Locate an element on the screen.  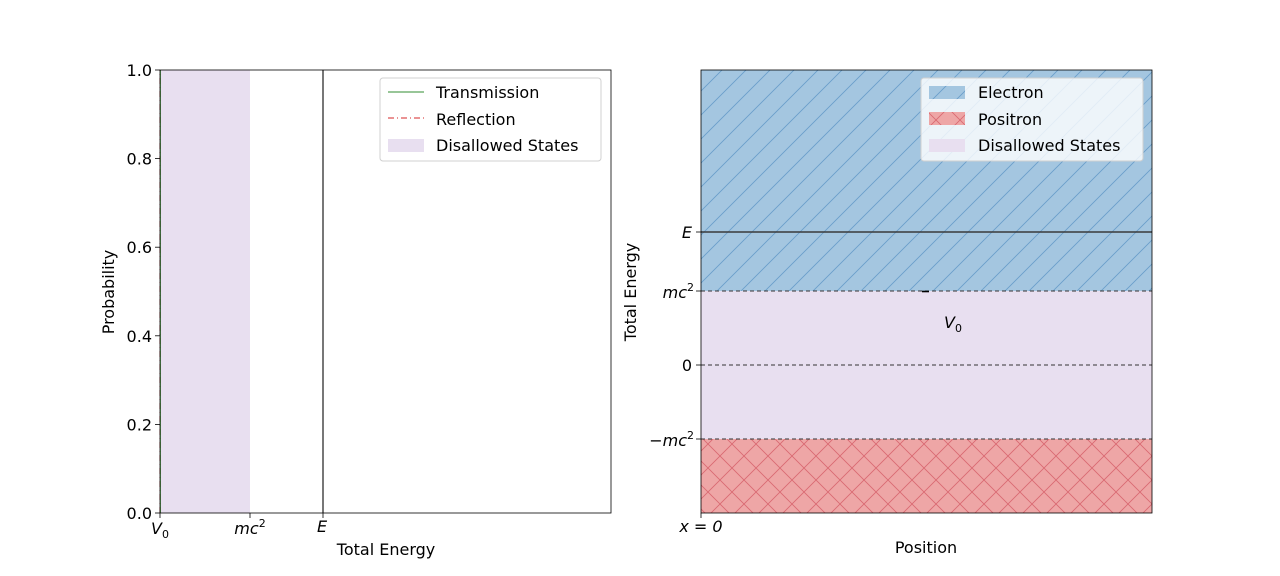
x-tick-label: x = 0 is located at coordinates (700, 526).